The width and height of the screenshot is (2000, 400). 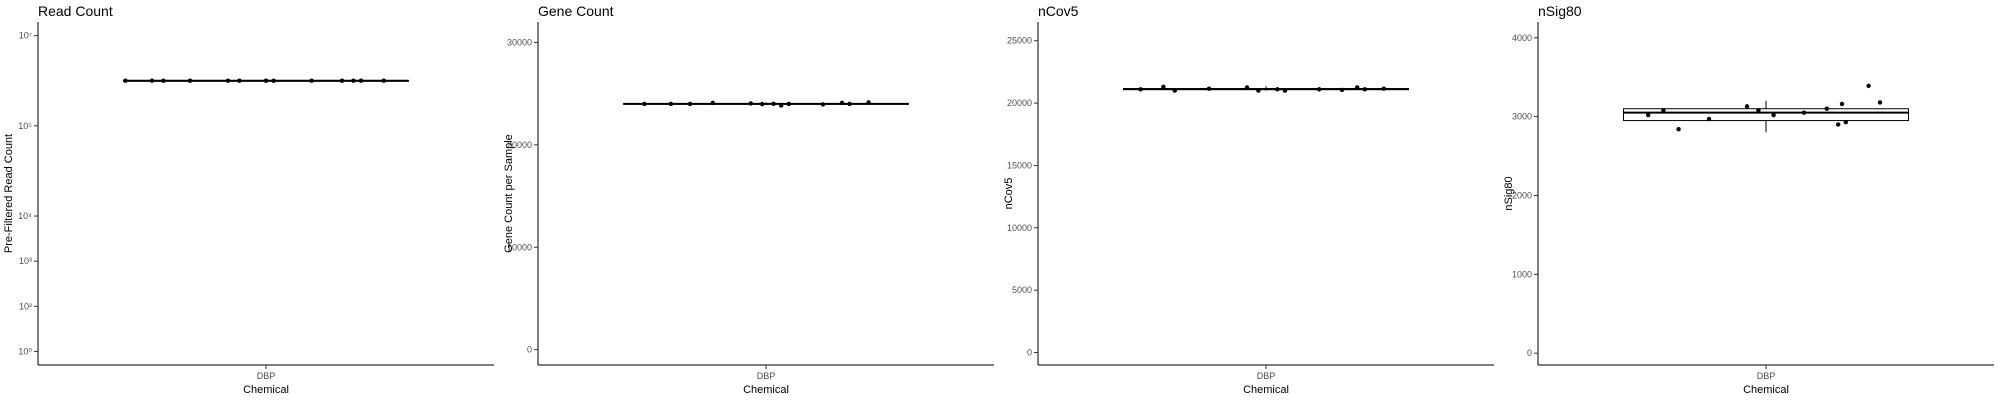 What do you see at coordinates (25, 306) in the screenshot?
I see `y-tick-label: 10²` at bounding box center [25, 306].